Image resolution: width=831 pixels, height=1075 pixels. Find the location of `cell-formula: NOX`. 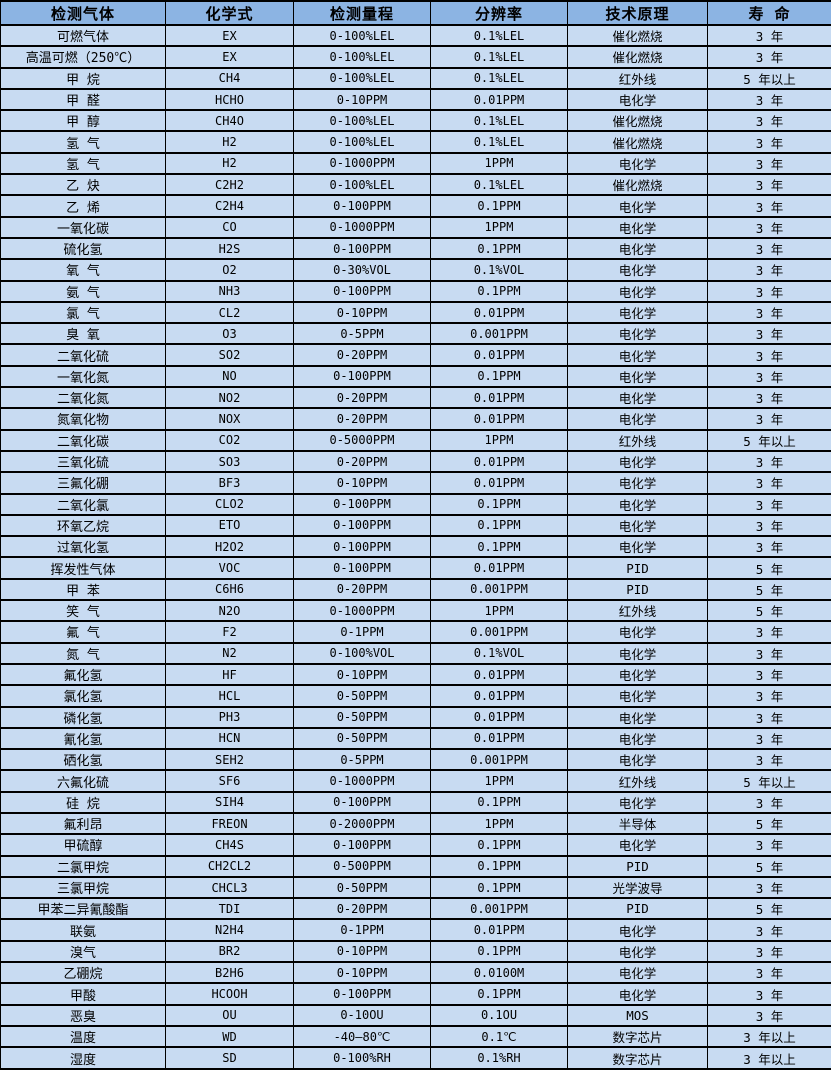

cell-formula: NOX is located at coordinates (229, 419).